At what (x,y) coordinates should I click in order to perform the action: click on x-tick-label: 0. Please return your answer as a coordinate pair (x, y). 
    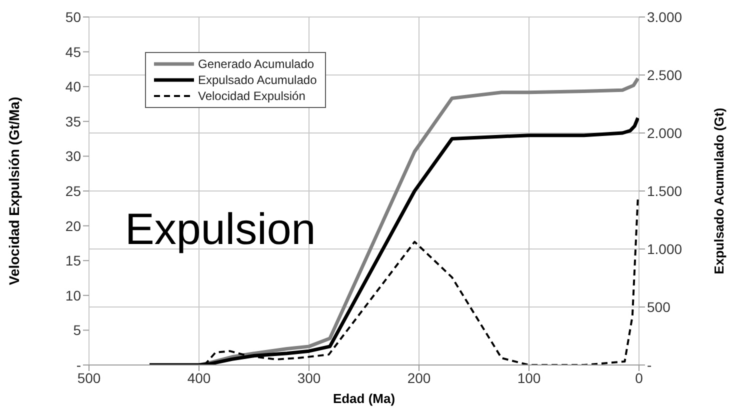
    Looking at the image, I should click on (639, 378).